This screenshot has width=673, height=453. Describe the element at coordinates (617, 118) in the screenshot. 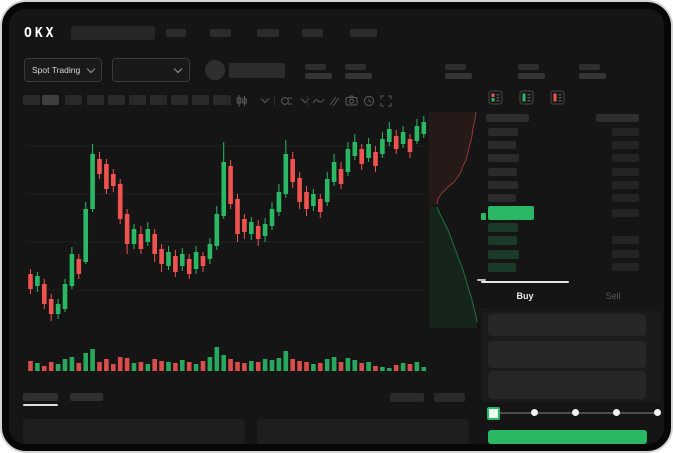

I see `book-amount-header-placeholder` at that location.